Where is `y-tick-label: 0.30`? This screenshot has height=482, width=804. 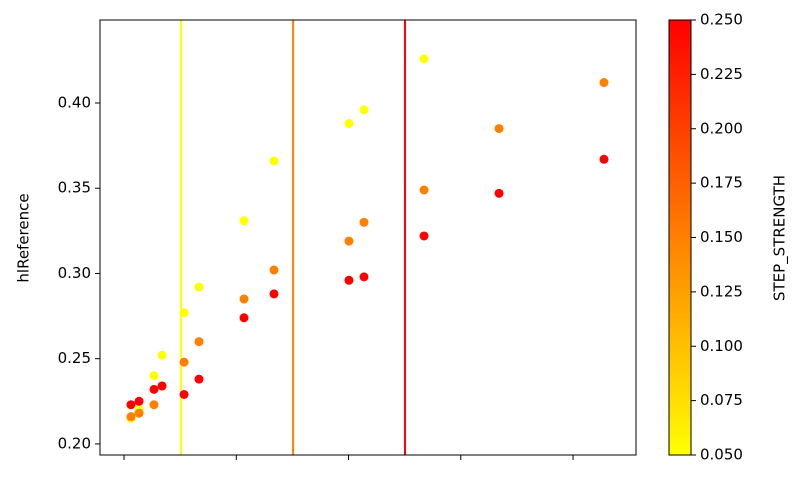
y-tick-label: 0.30 is located at coordinates (74, 273).